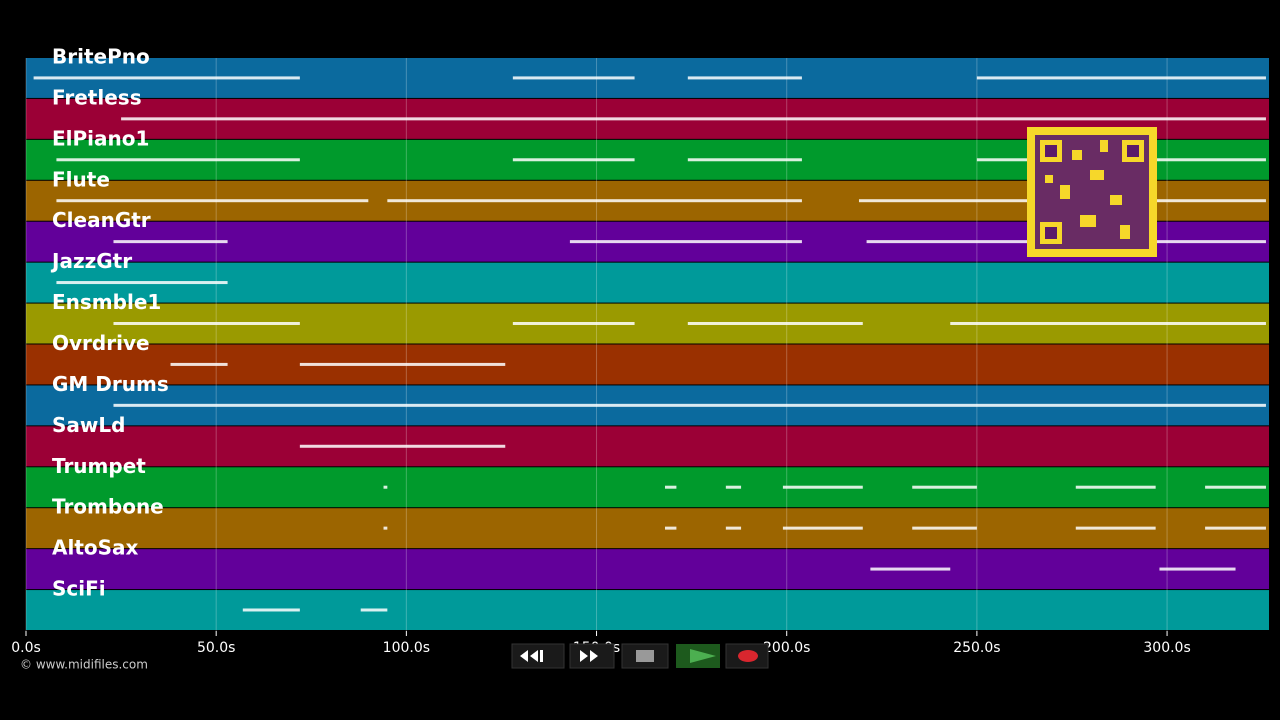 This screenshot has width=1280, height=720. Describe the element at coordinates (95, 548) in the screenshot. I see `track-name: AltoSax` at that location.